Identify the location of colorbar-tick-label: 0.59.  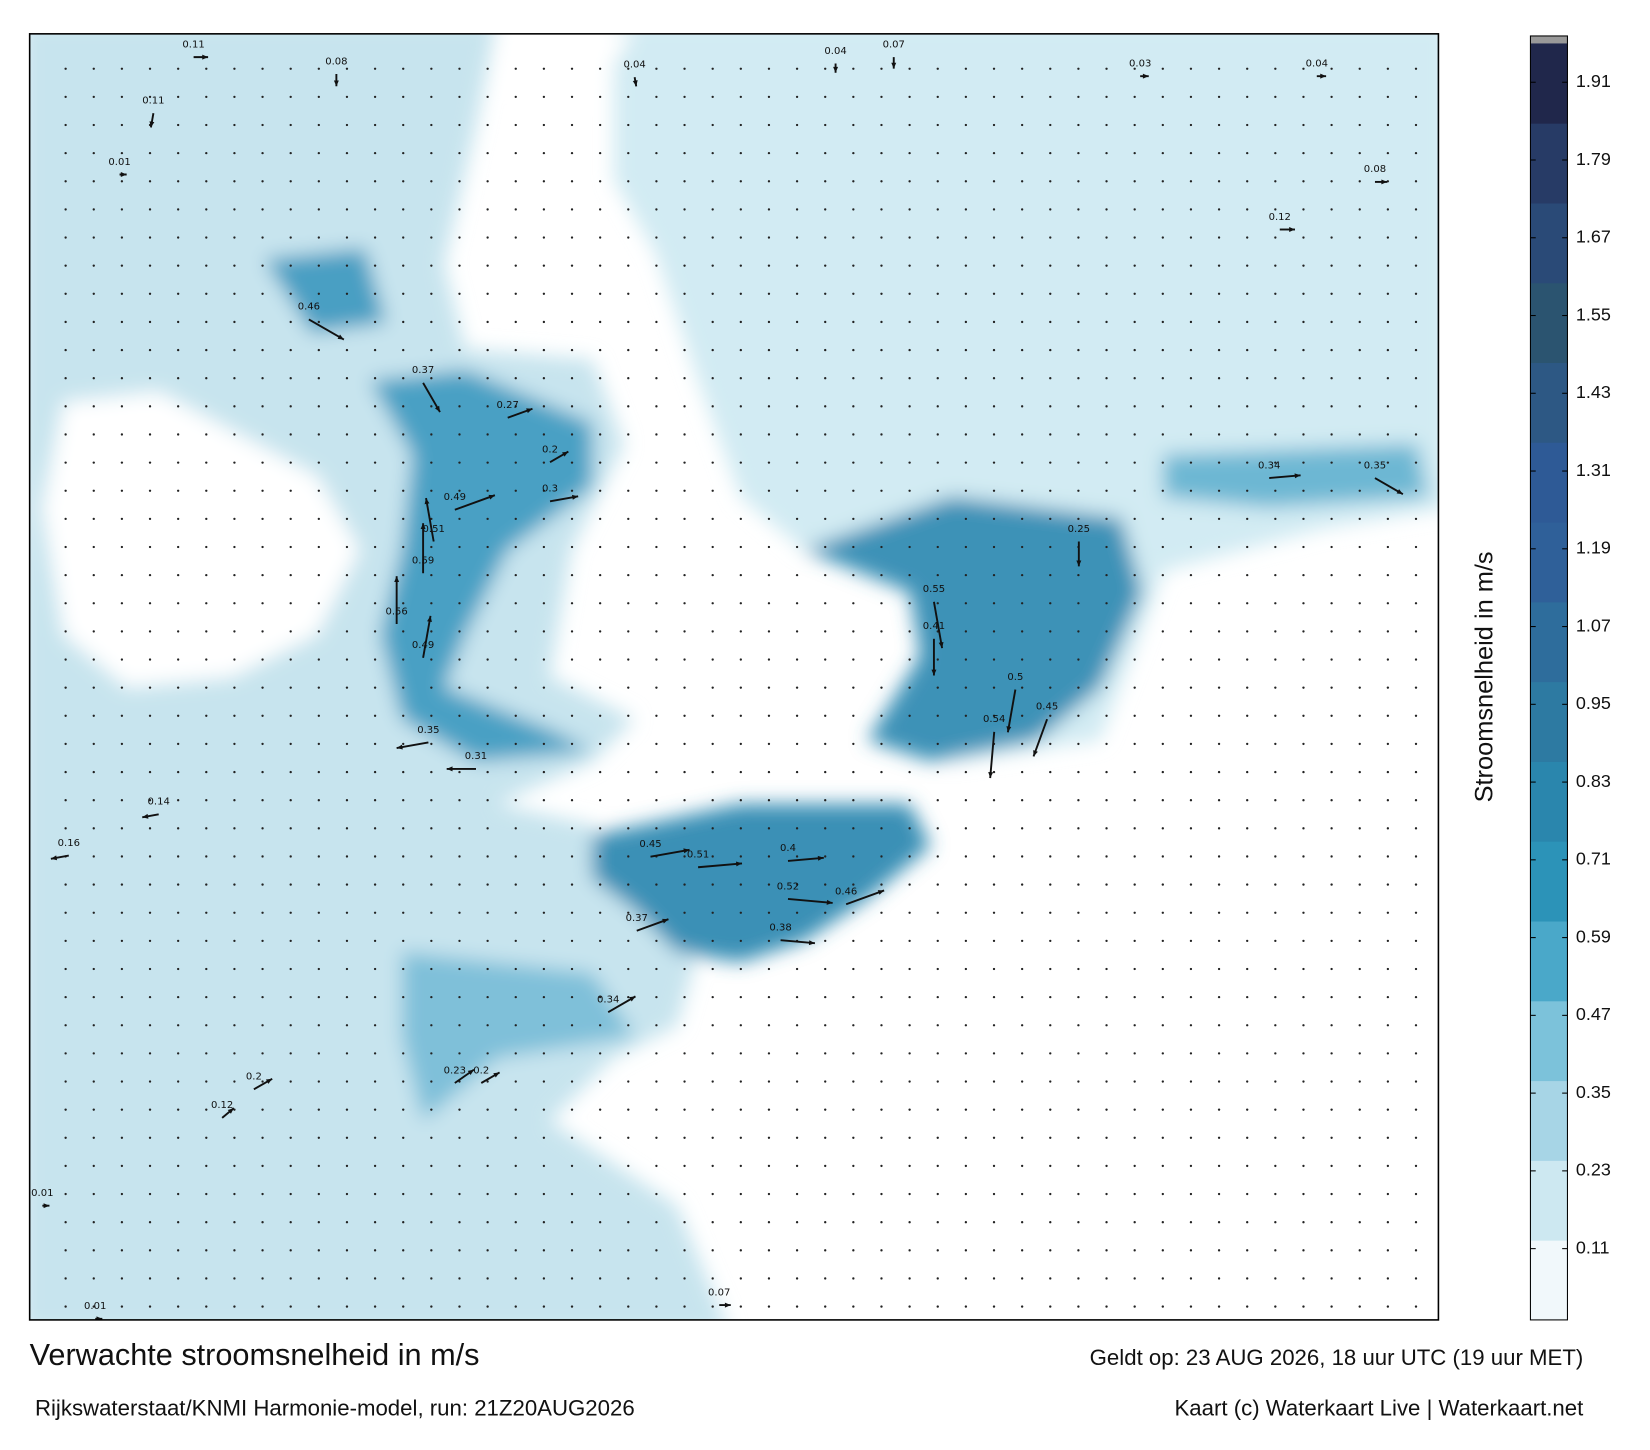
(1593, 936).